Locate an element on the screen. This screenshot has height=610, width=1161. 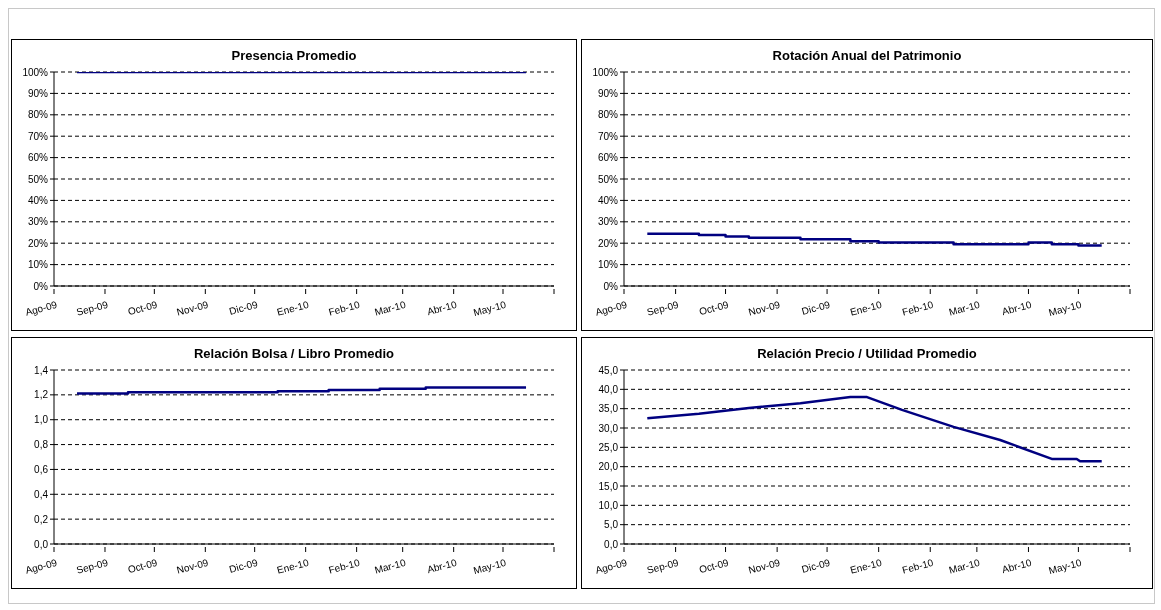
y-tick-label: 0,2 is located at coordinates (41, 519).